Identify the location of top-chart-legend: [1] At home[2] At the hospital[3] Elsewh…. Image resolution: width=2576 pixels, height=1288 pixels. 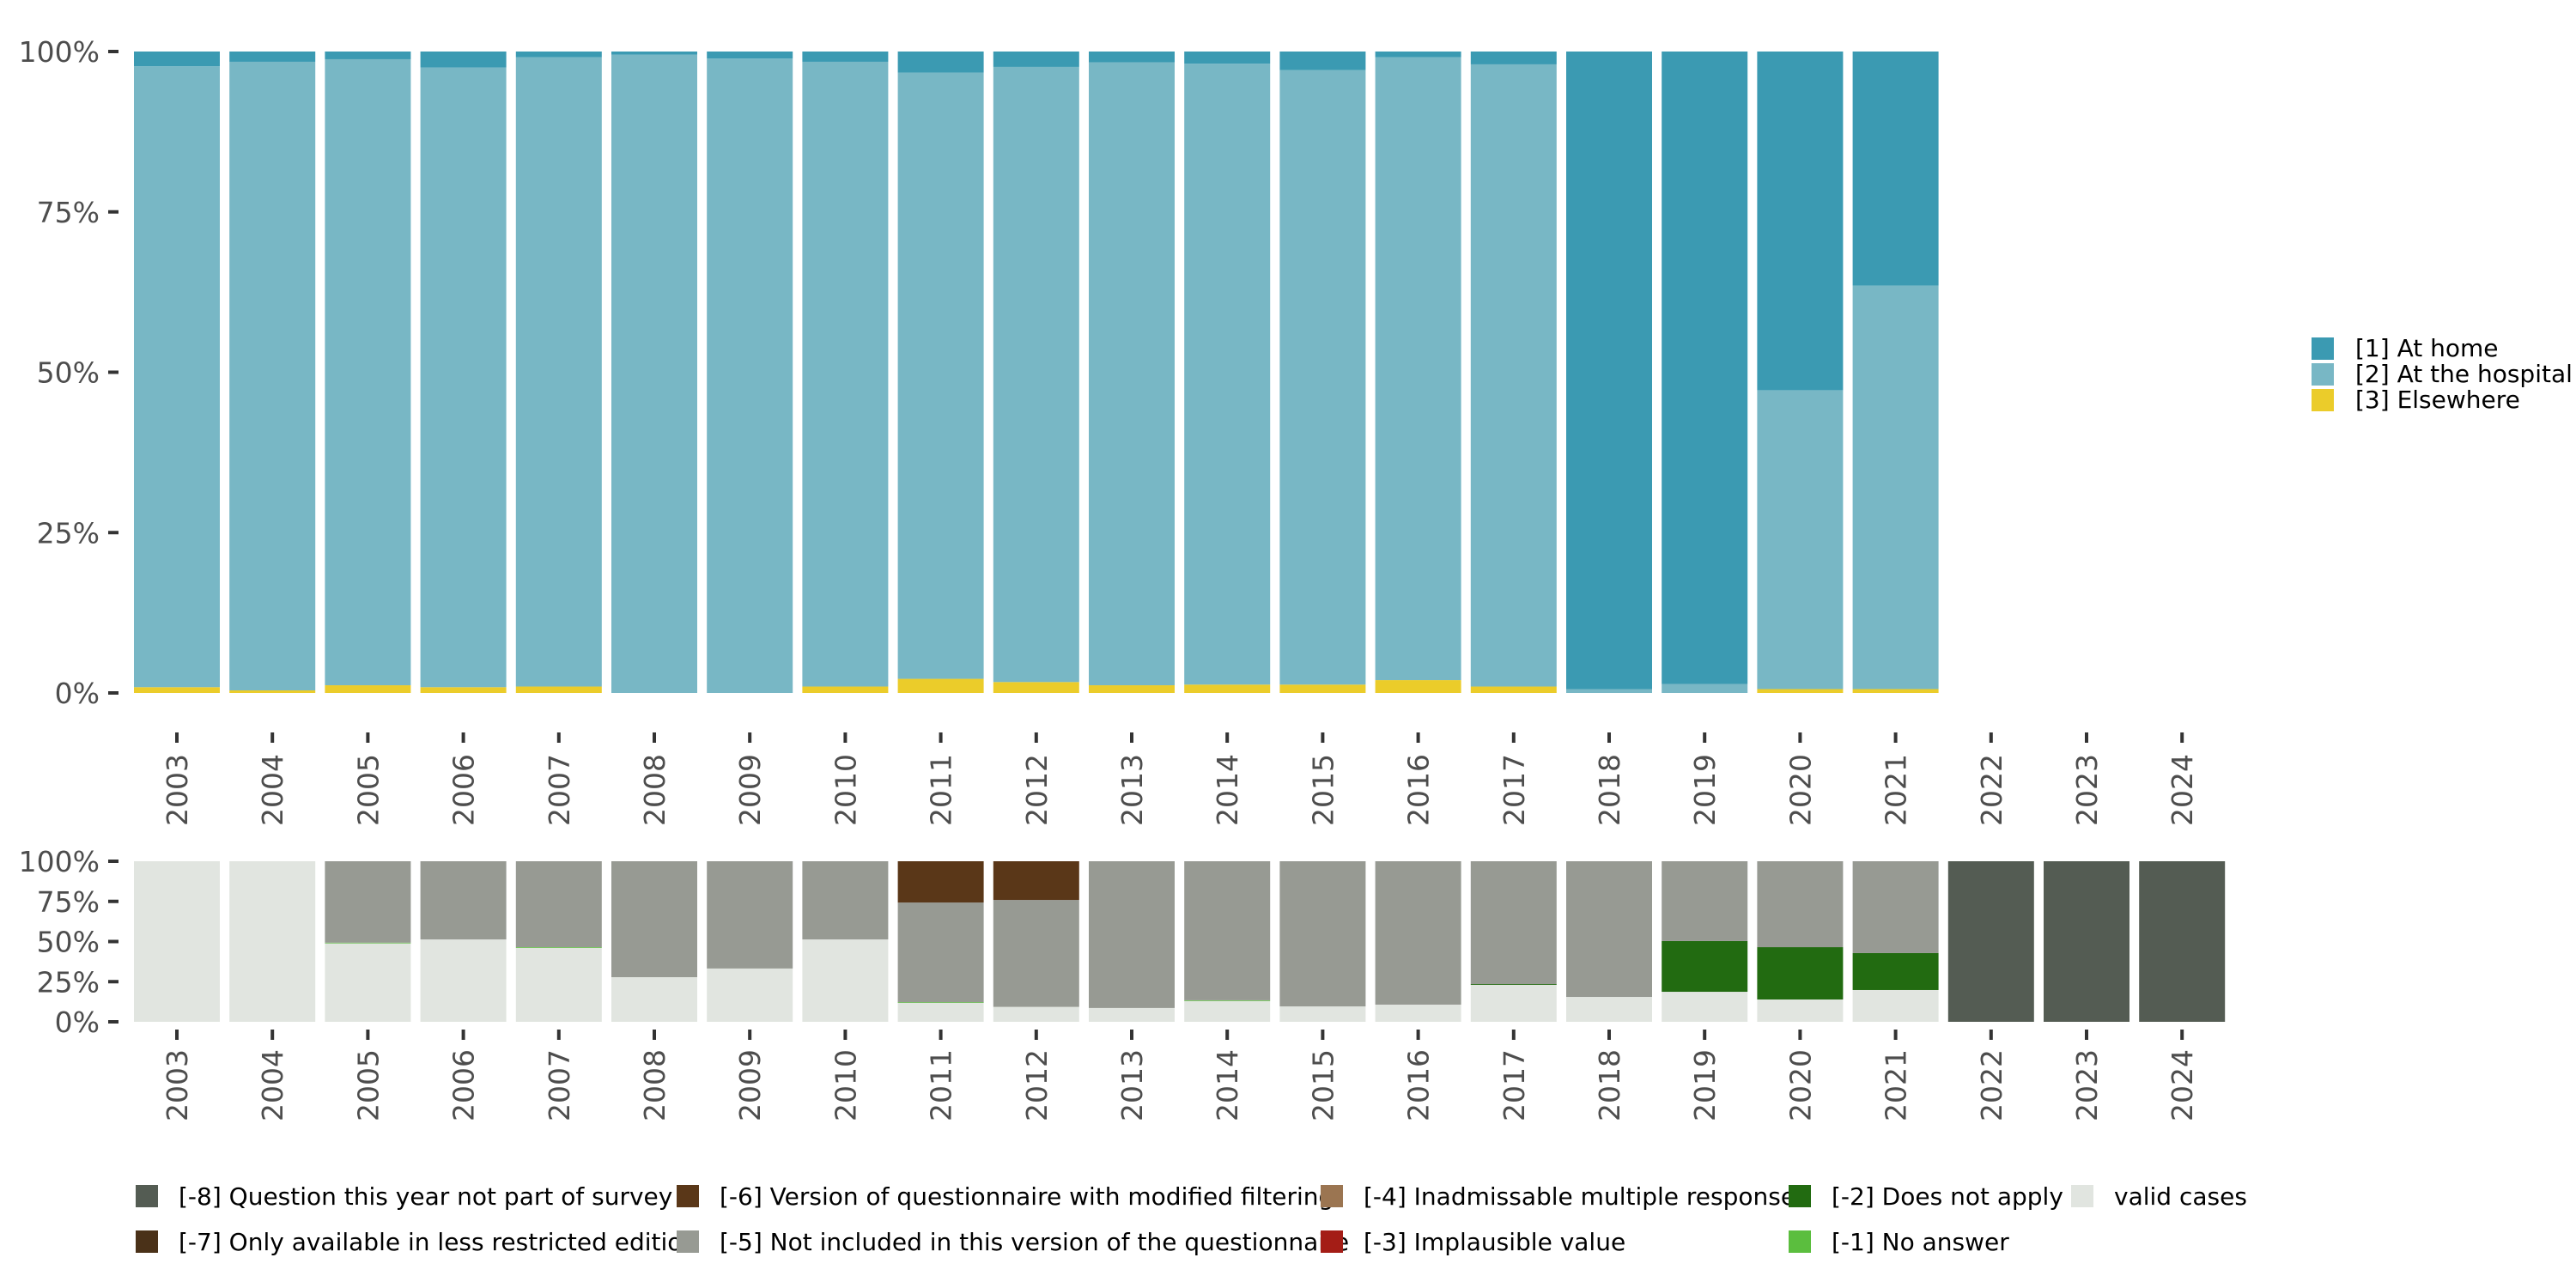
(2442, 374).